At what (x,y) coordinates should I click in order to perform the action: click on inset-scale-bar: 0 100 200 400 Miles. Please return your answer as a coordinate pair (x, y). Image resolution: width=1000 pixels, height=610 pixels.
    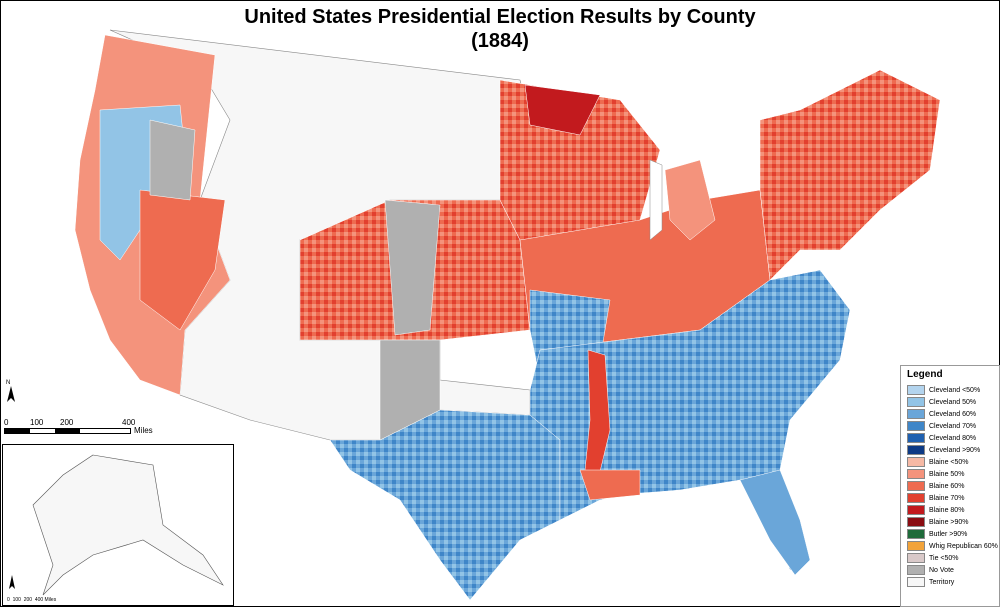
    Looking at the image, I should click on (31, 600).